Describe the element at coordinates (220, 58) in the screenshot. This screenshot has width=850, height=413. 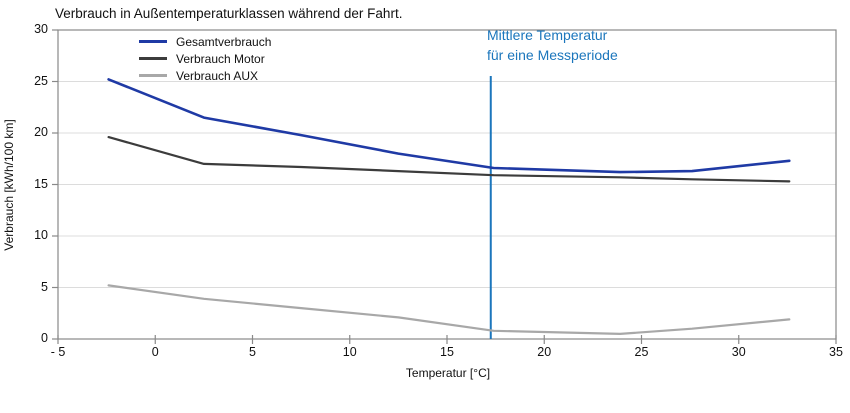
I see `legend-label-verbrauch-motor: Verbrauch Motor` at that location.